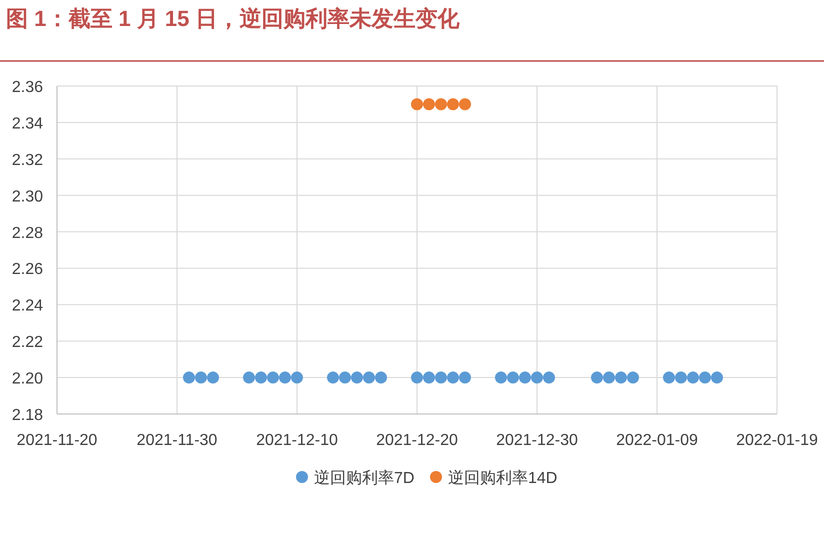 This screenshot has width=824, height=560. Describe the element at coordinates (28, 197) in the screenshot. I see `y-tick-label: 2.30` at that location.